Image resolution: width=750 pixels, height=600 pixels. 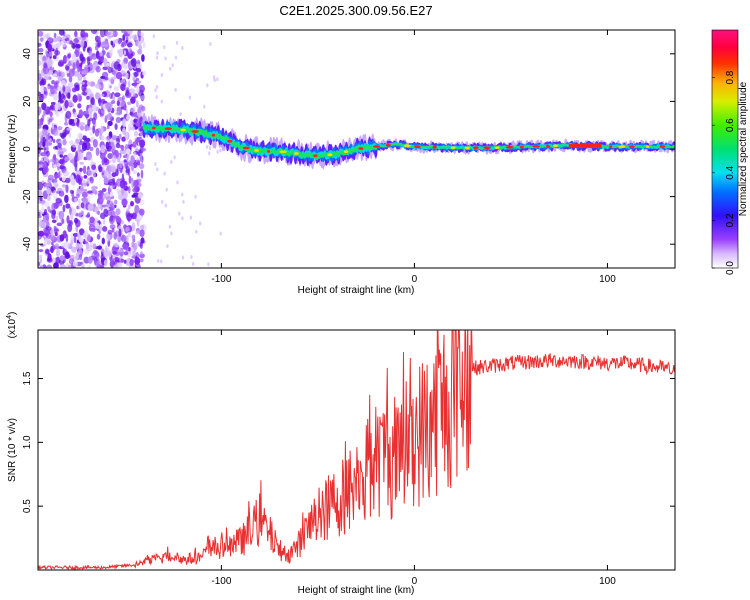 What do you see at coordinates (27, 506) in the screenshot?
I see `snr-y-tick-label: 0.5` at bounding box center [27, 506].